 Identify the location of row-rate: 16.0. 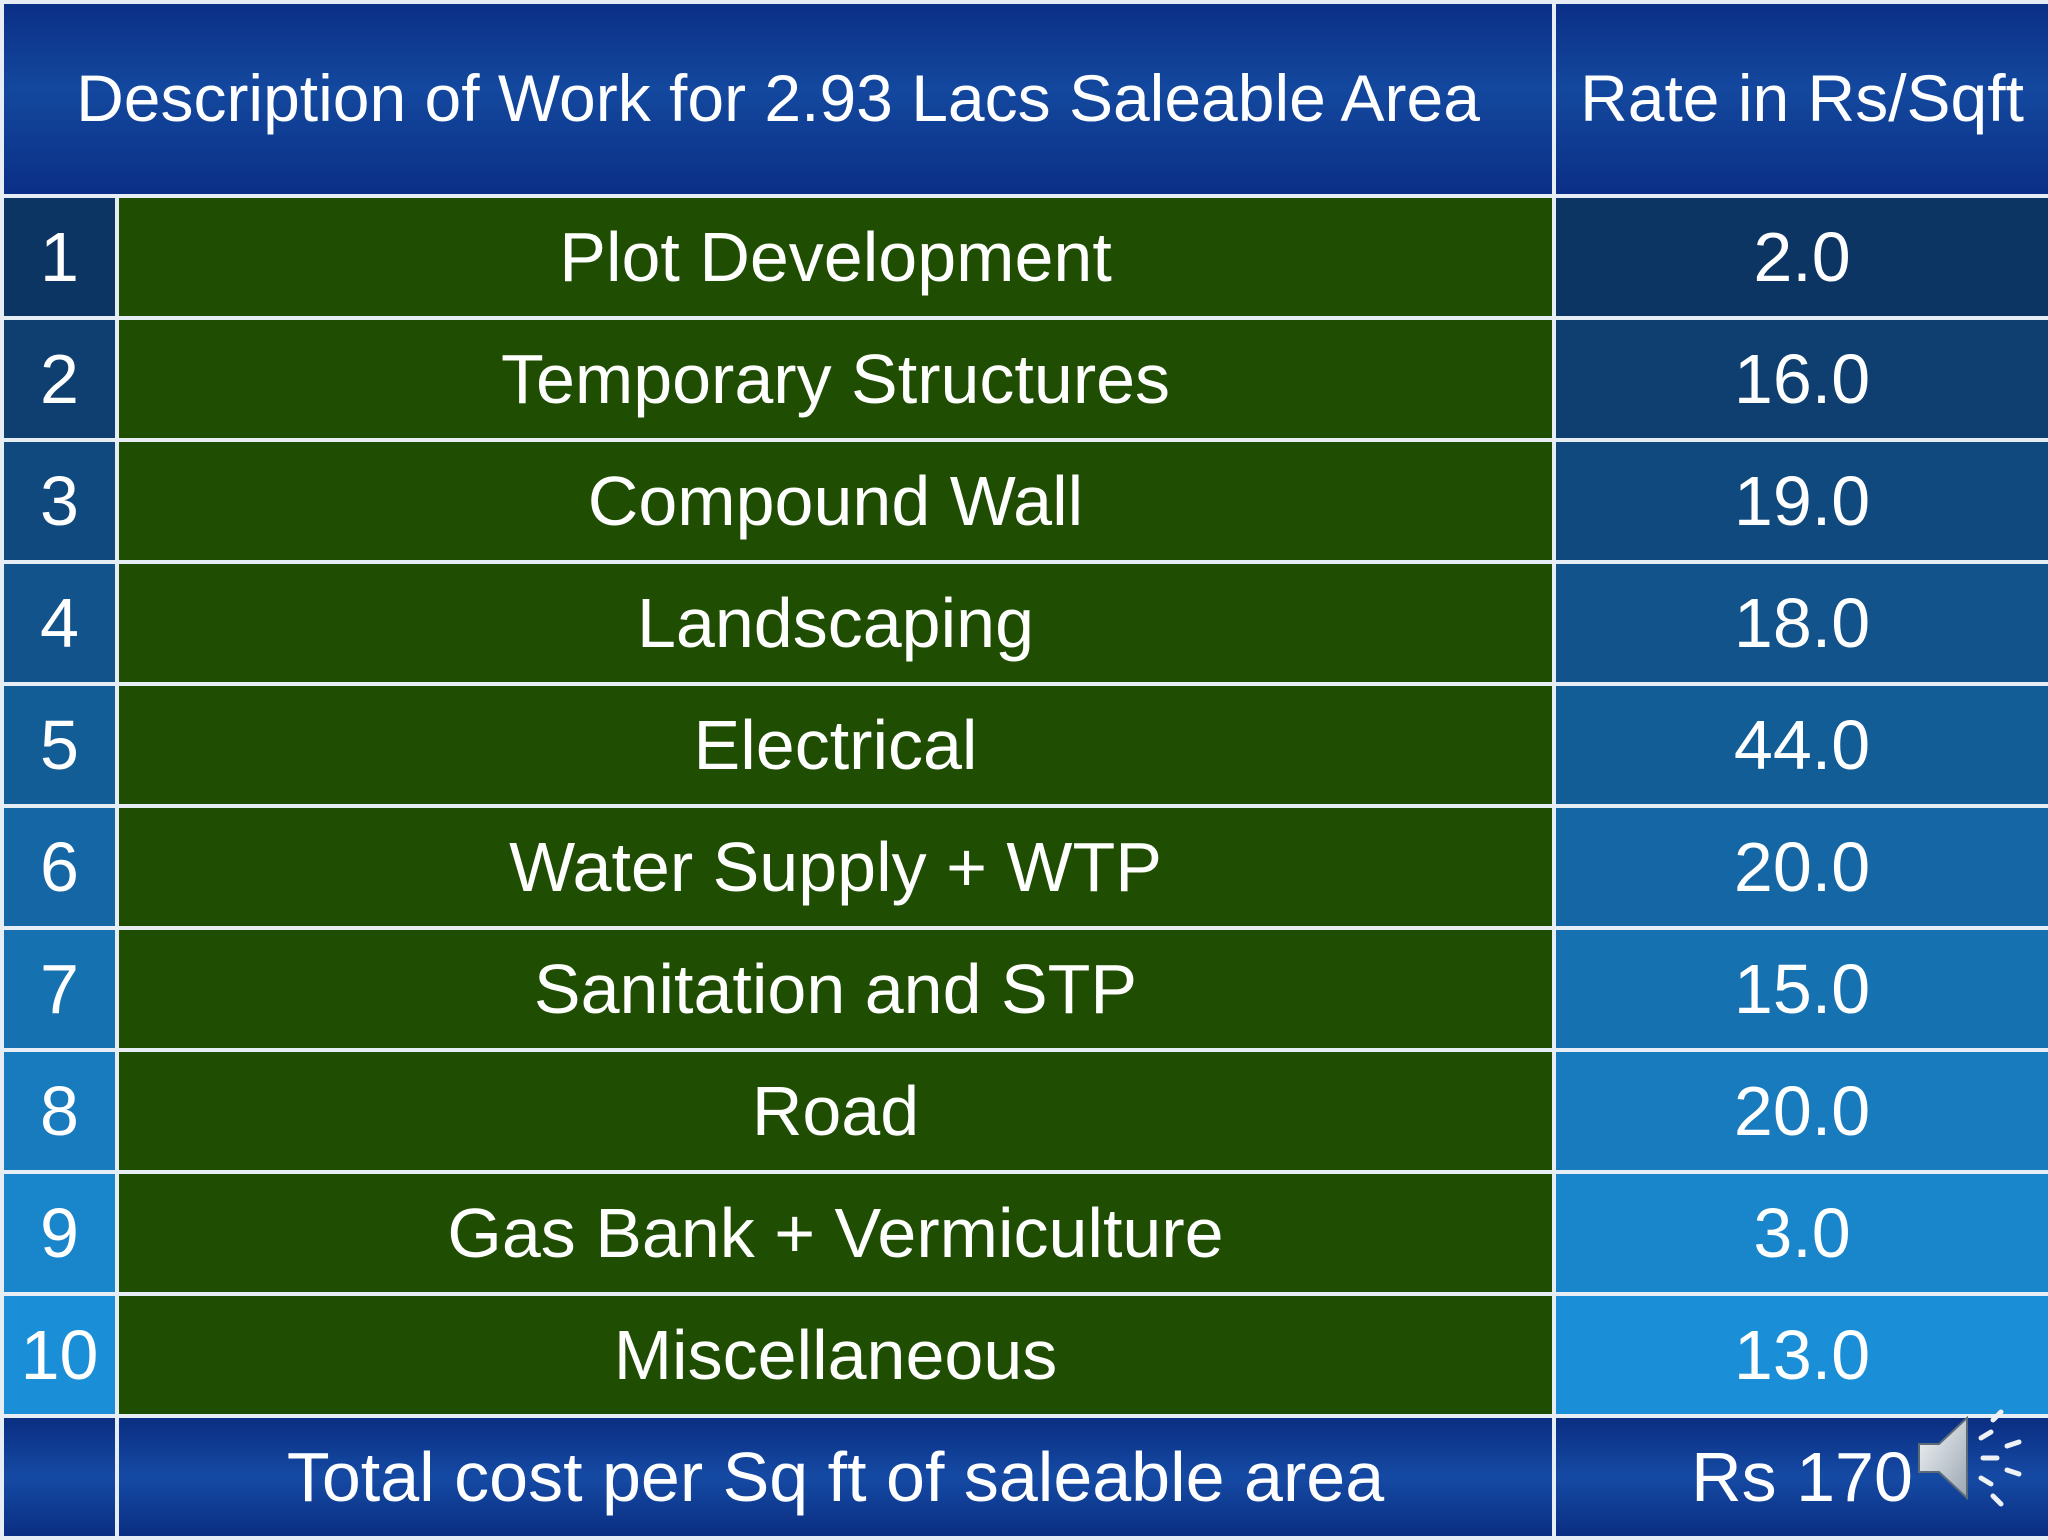
(1800, 379).